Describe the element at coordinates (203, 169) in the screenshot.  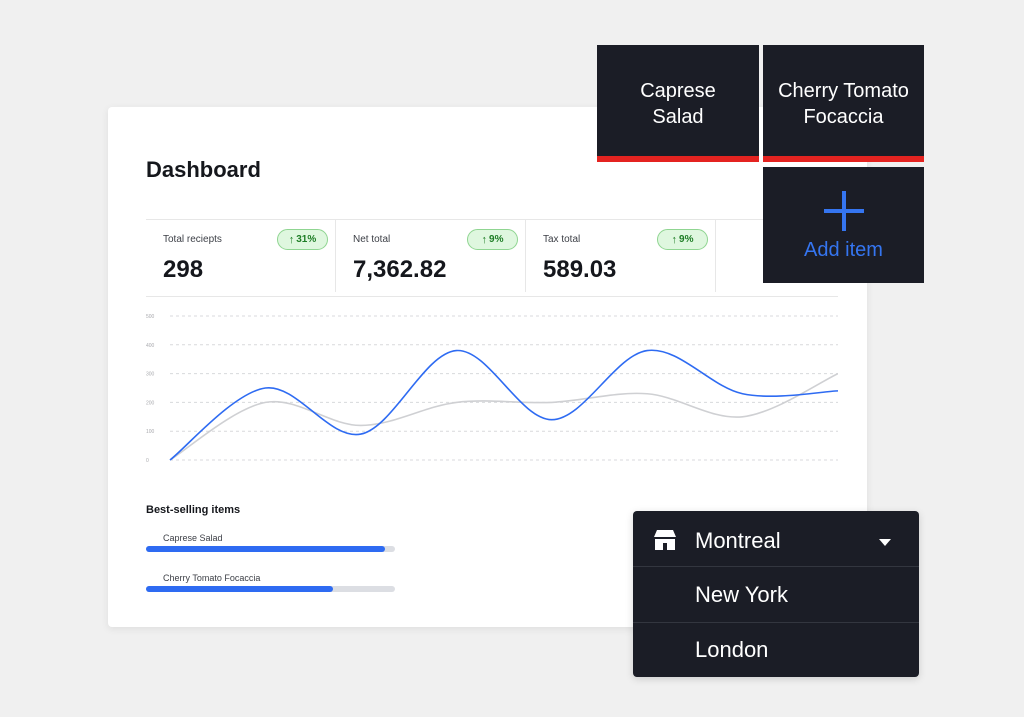
I see `page-title: Dashboard` at that location.